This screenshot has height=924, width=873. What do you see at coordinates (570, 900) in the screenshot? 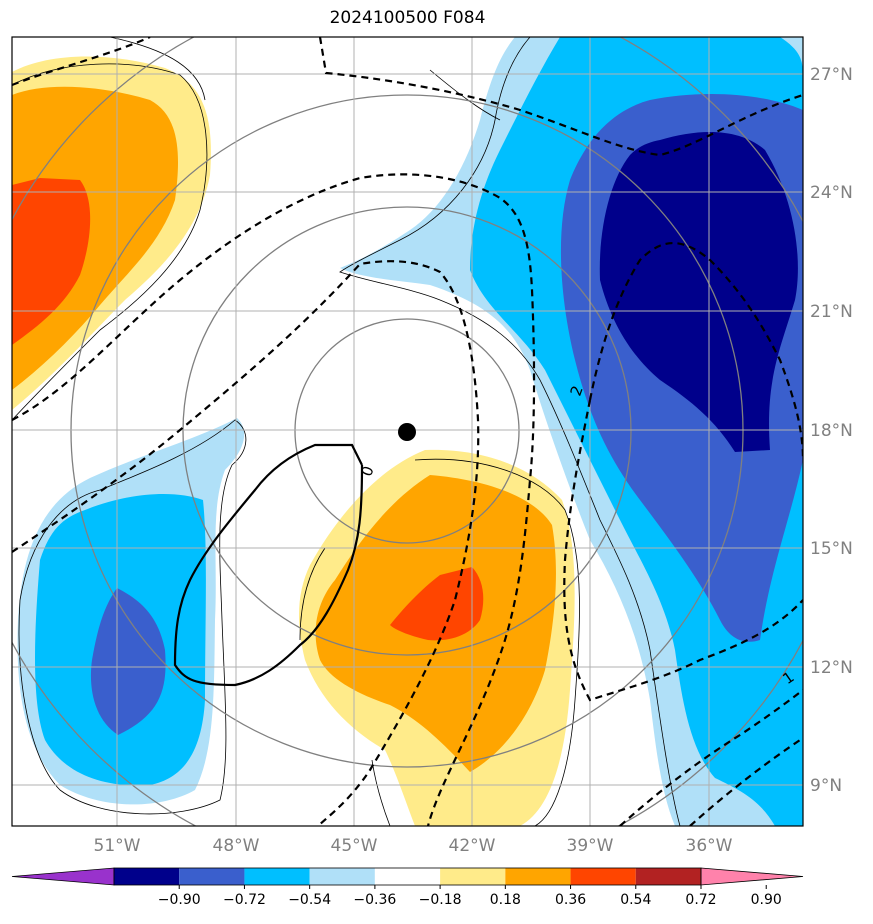
I see `colorbar-tick-label: 0.36` at bounding box center [570, 900].